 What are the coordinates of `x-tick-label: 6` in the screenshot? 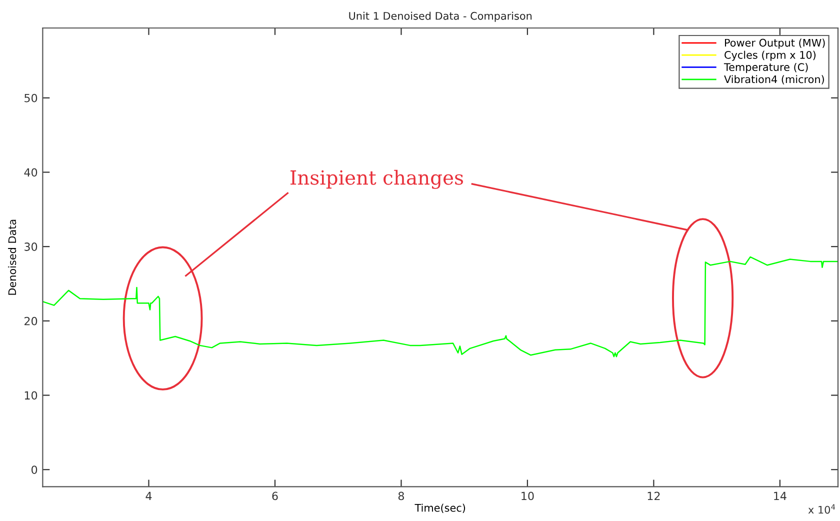 It's located at (275, 496).